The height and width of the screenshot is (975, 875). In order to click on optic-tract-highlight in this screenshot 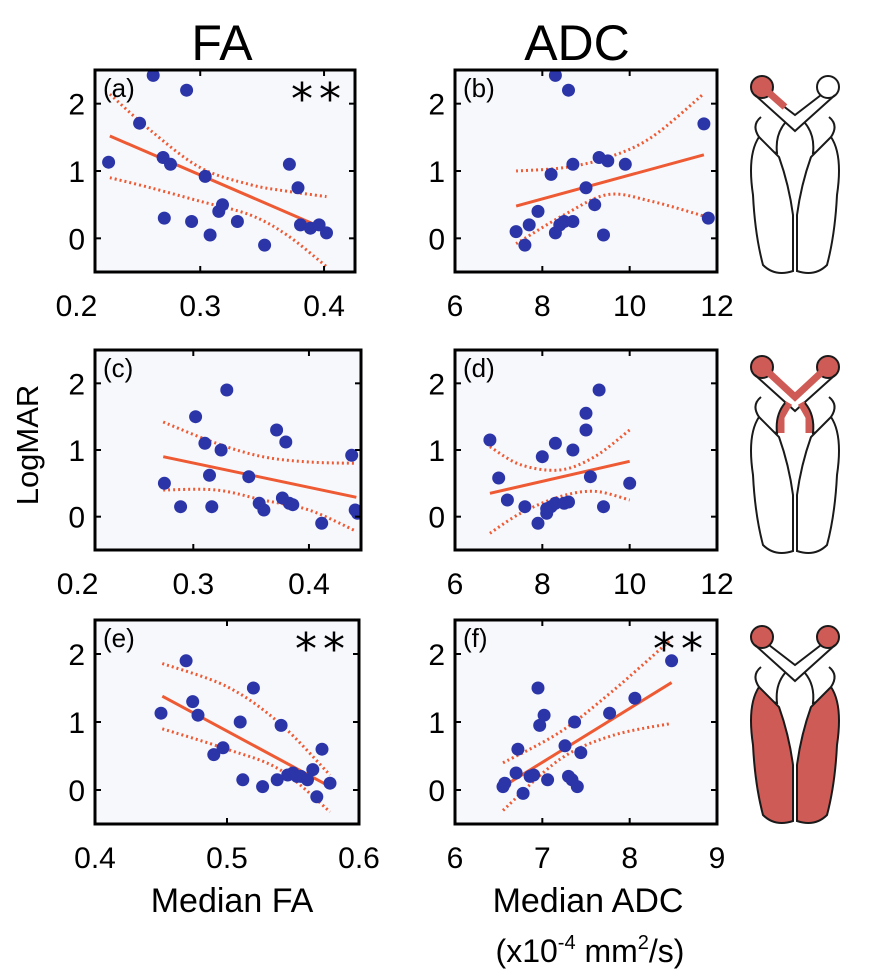, I will do `click(795, 400)`.